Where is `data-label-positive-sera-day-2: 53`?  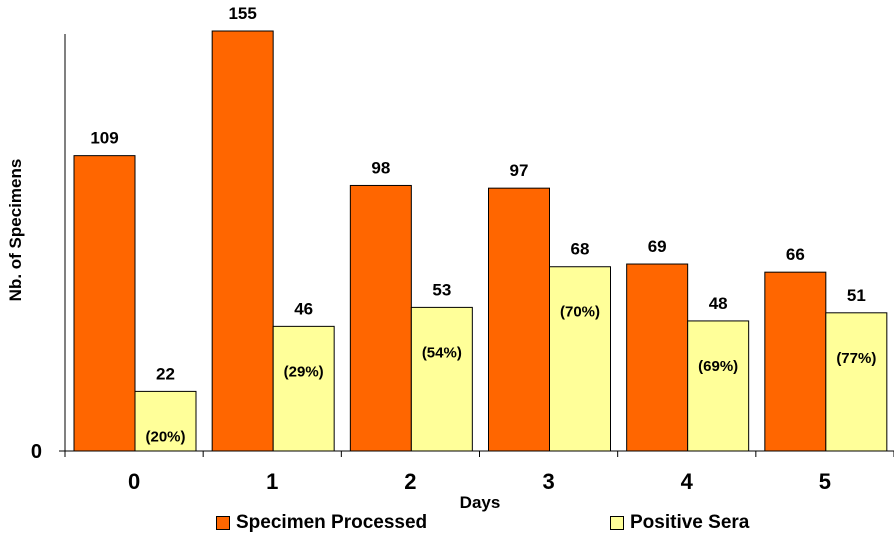 data-label-positive-sera-day-2: 53 is located at coordinates (441, 289).